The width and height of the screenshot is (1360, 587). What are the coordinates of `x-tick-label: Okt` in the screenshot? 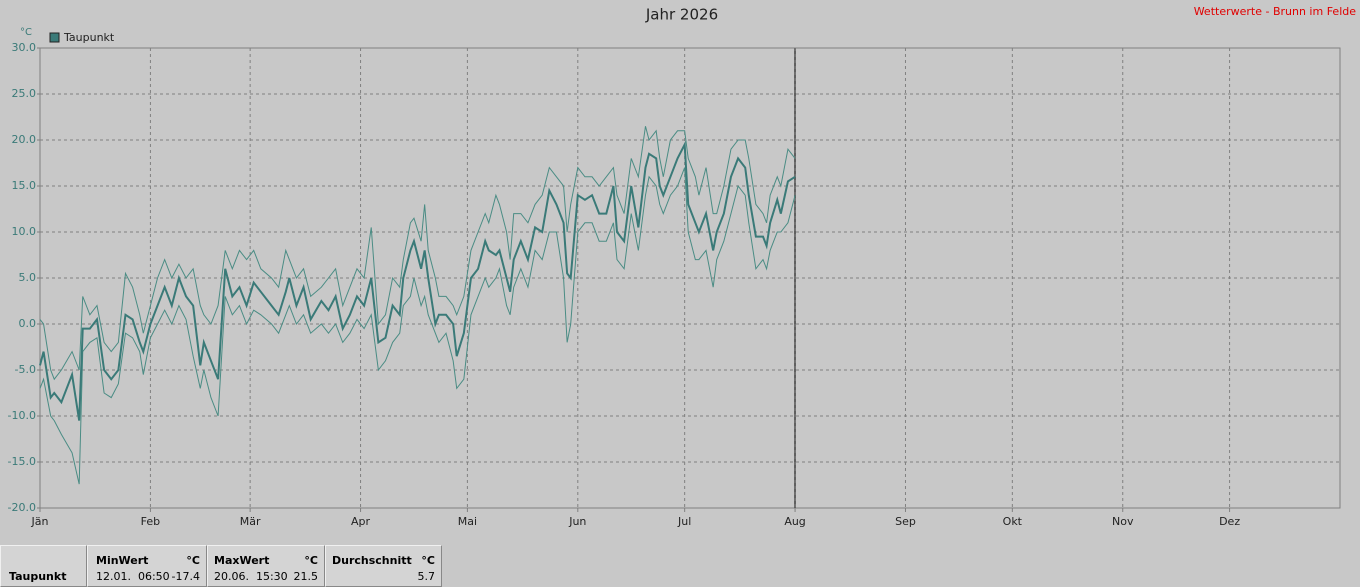 It's located at (1013, 521).